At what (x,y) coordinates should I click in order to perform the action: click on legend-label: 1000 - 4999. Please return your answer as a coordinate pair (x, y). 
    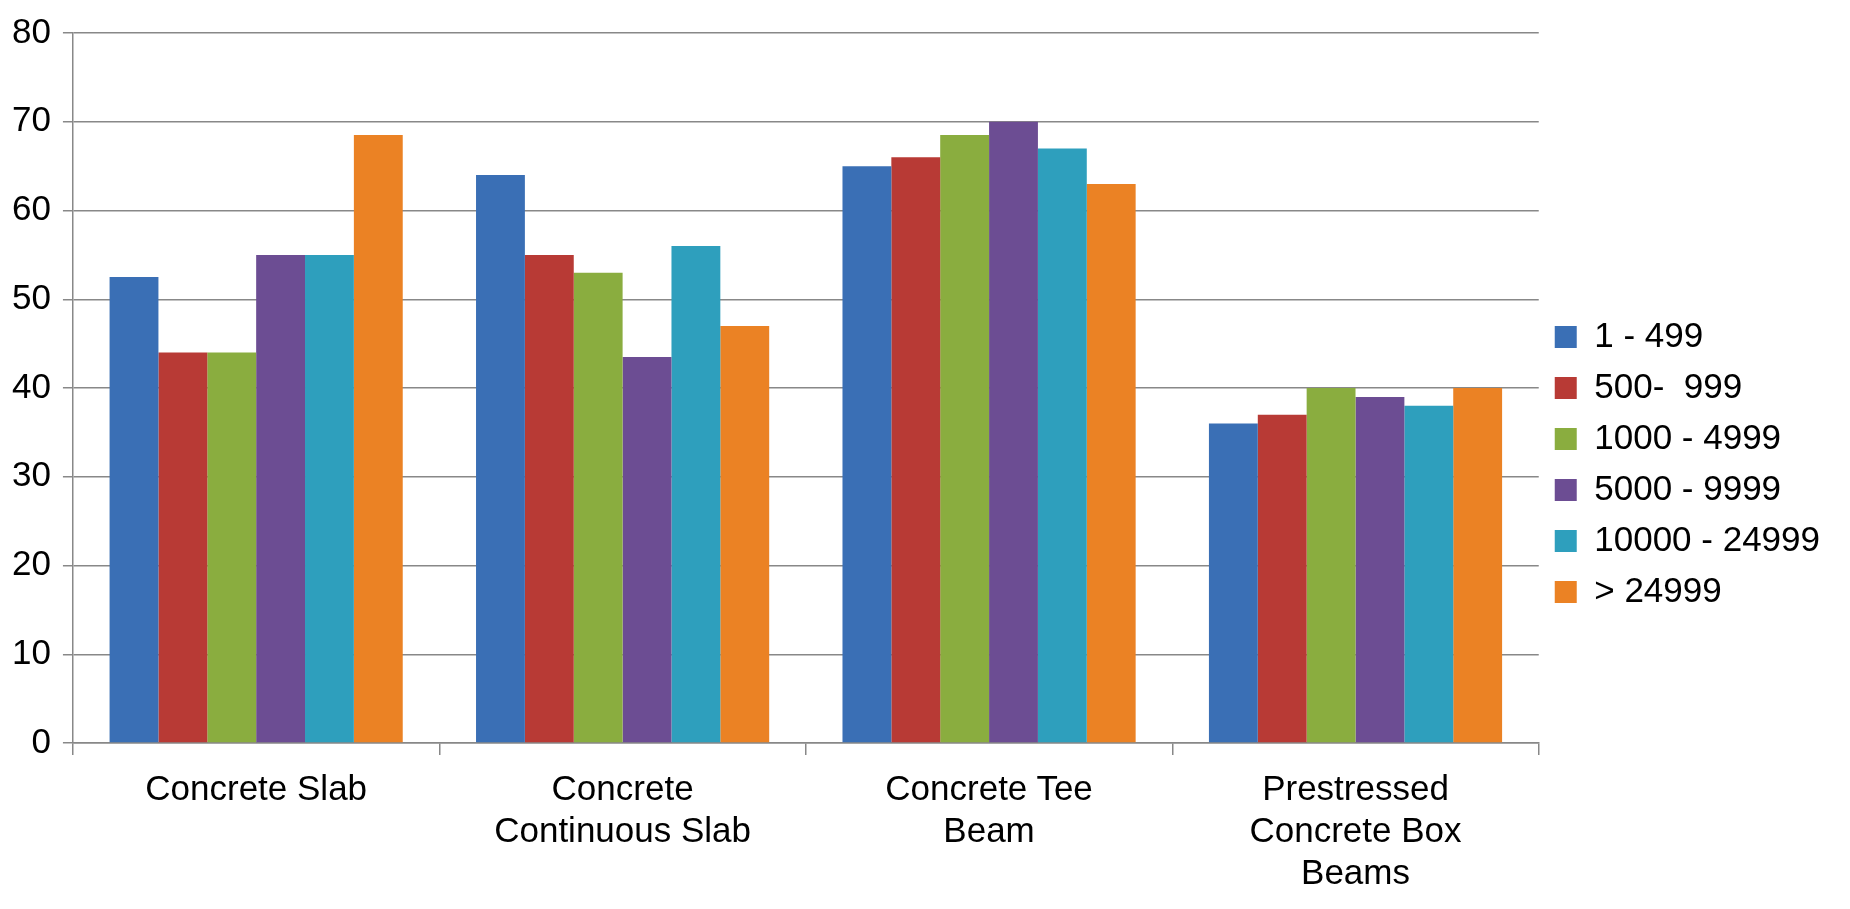
    Looking at the image, I should click on (1688, 436).